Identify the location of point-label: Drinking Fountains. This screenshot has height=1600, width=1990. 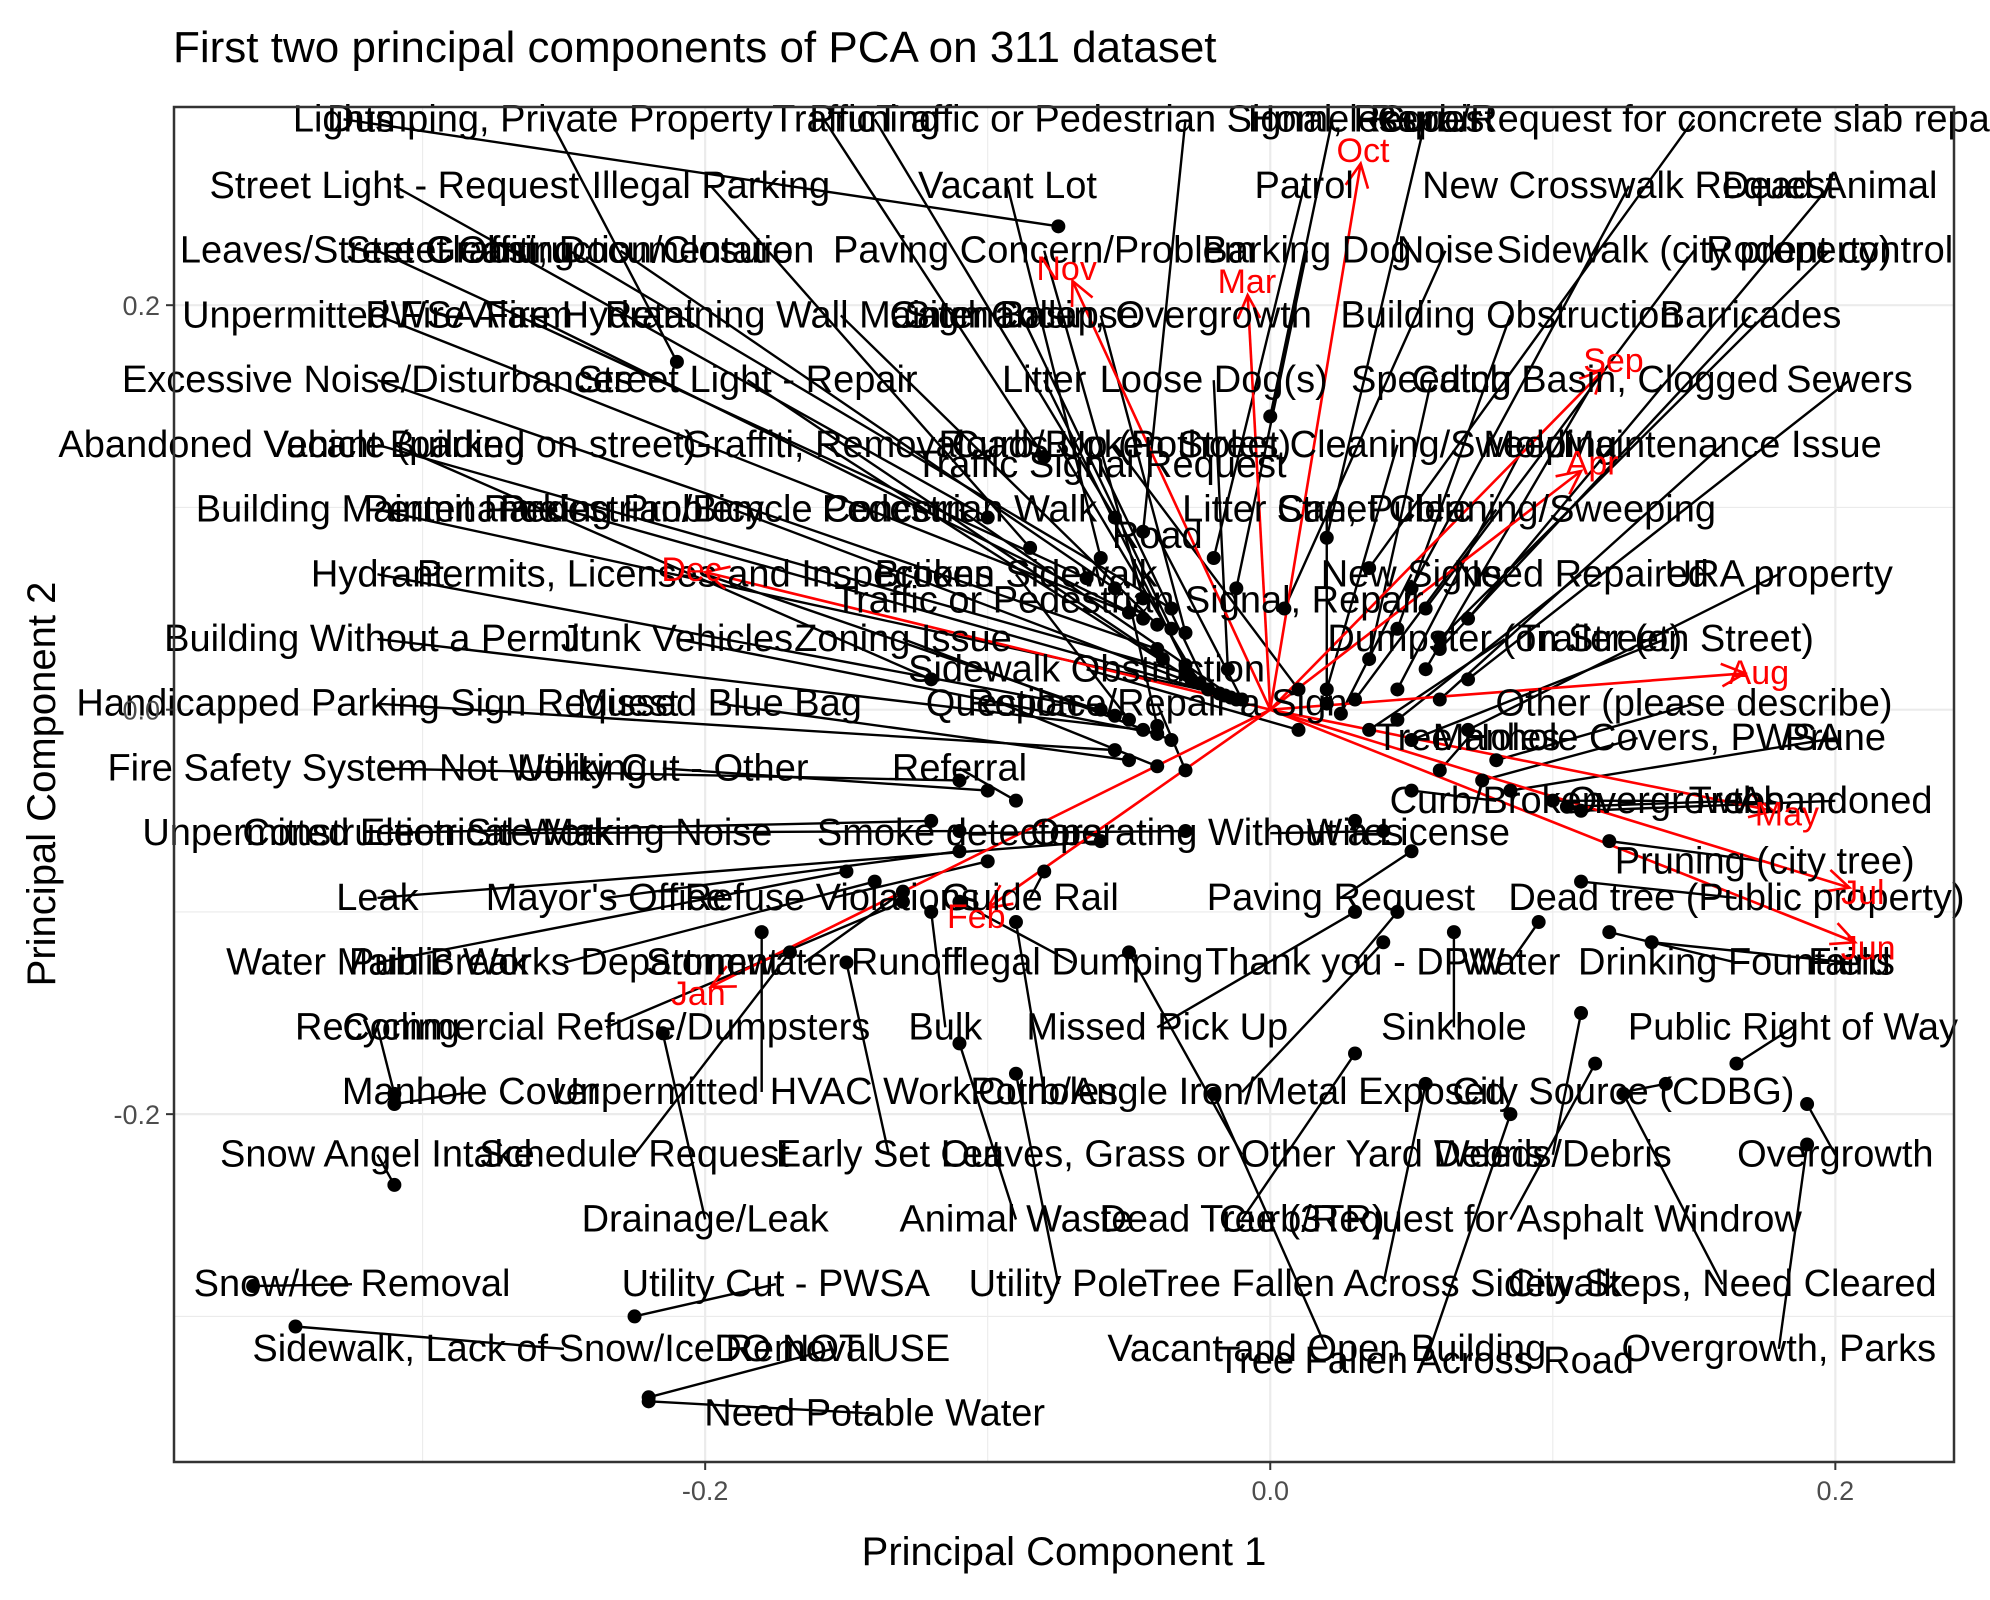
(1736, 963).